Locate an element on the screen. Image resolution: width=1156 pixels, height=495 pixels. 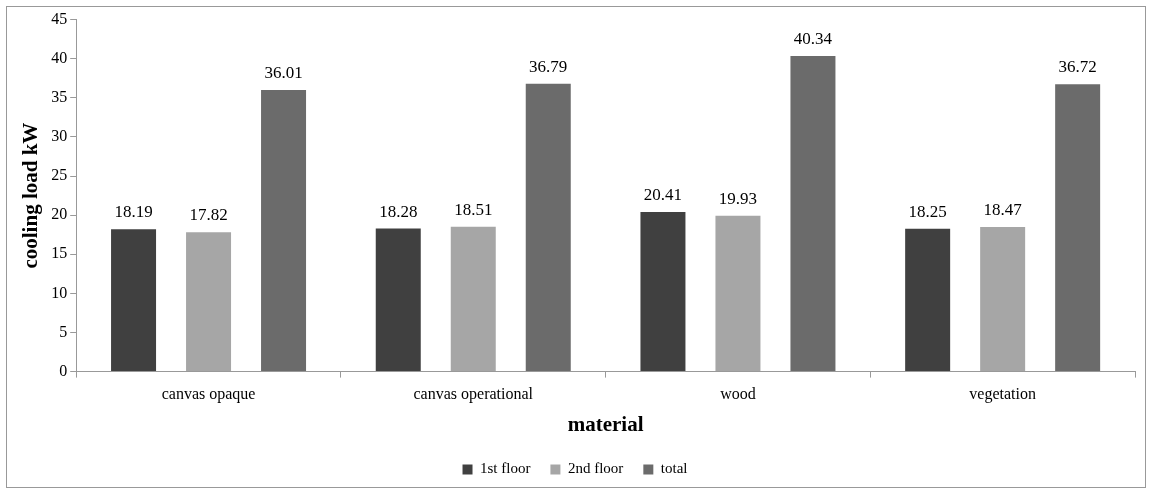
y-axis-title: cooling load kW is located at coordinates (30, 195).